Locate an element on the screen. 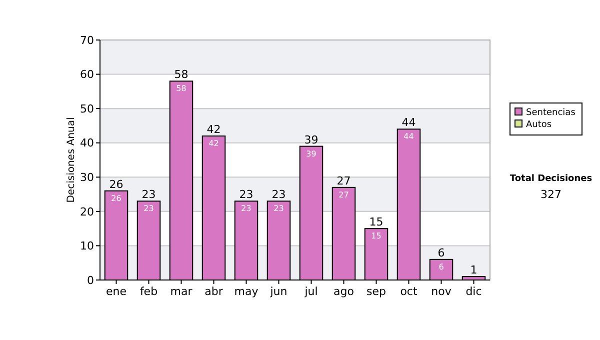  total-label: 6 is located at coordinates (441, 253).